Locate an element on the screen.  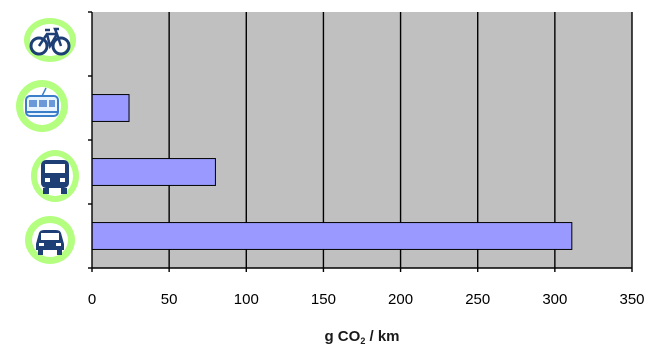
bar-tram is located at coordinates (110, 108).